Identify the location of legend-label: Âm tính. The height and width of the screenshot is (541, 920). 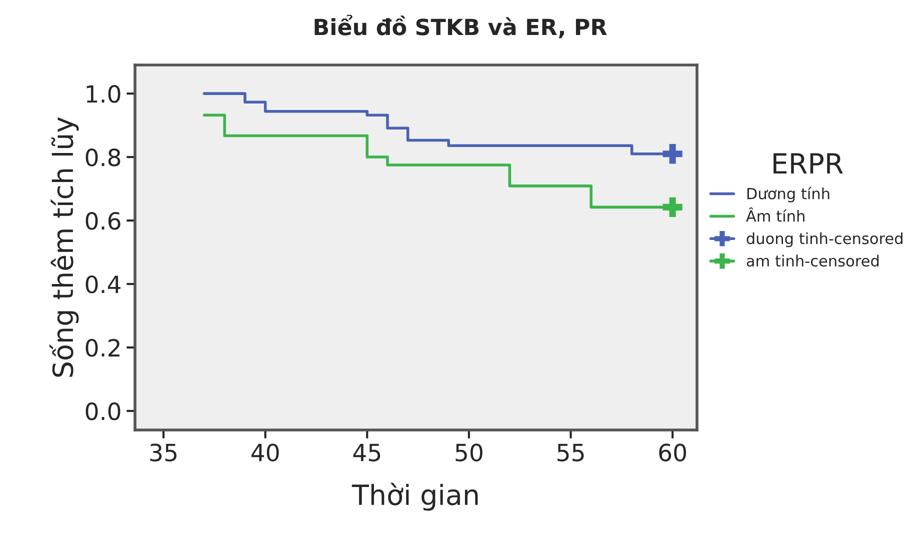
(775, 214).